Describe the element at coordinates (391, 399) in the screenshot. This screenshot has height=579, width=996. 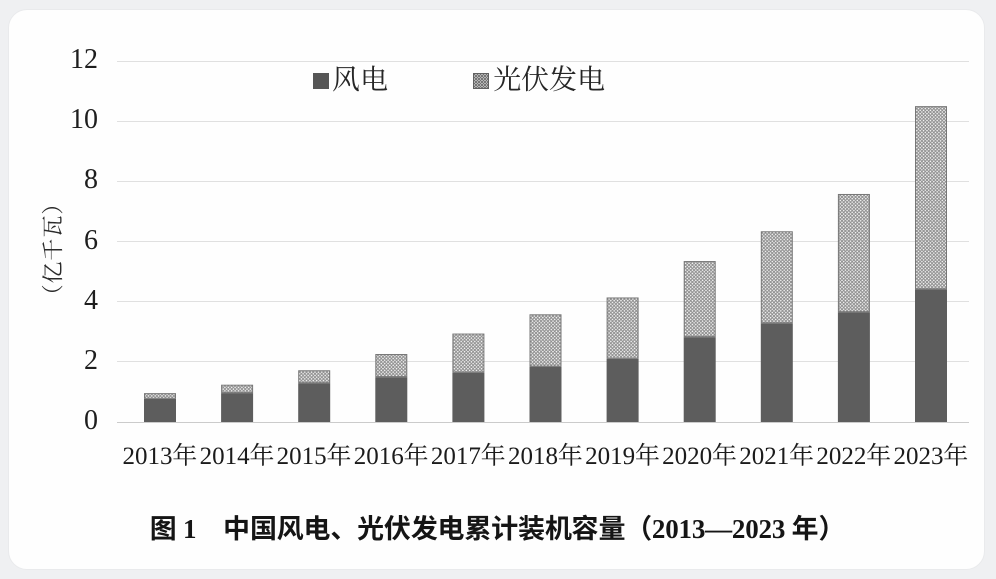
I see `bar-2016年-风电` at that location.